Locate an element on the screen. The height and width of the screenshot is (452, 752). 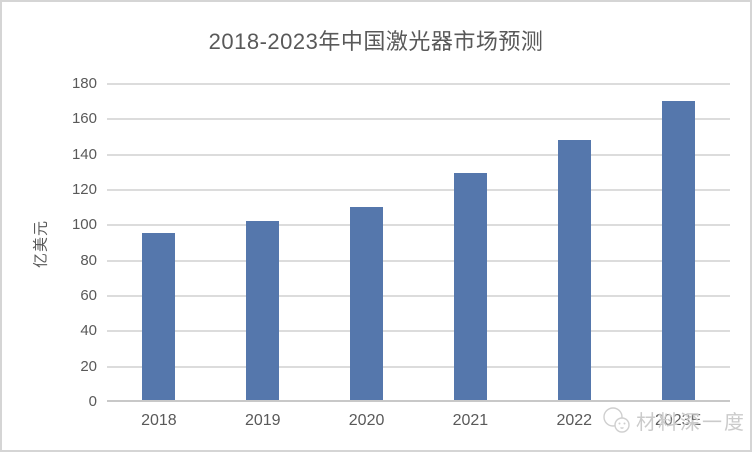
y-tick-label: 160 is located at coordinates (84, 119).